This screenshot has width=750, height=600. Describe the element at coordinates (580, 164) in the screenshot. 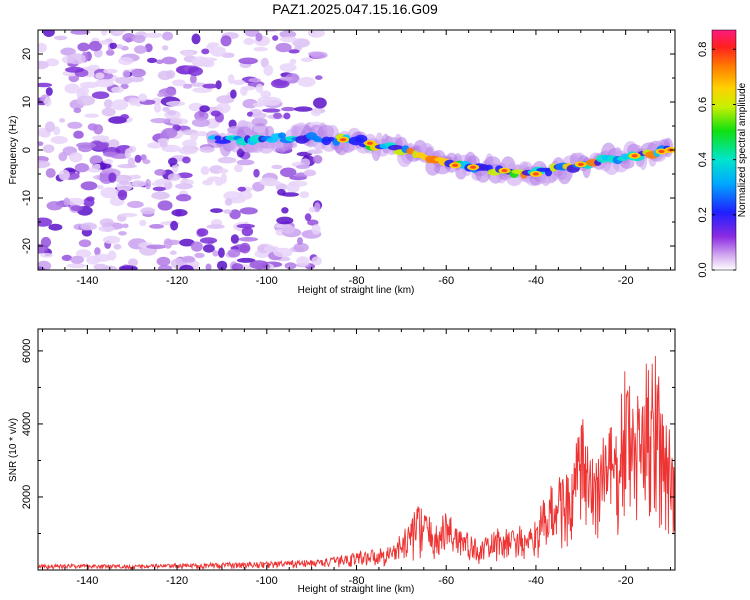

I see `hotspot-inner` at that location.